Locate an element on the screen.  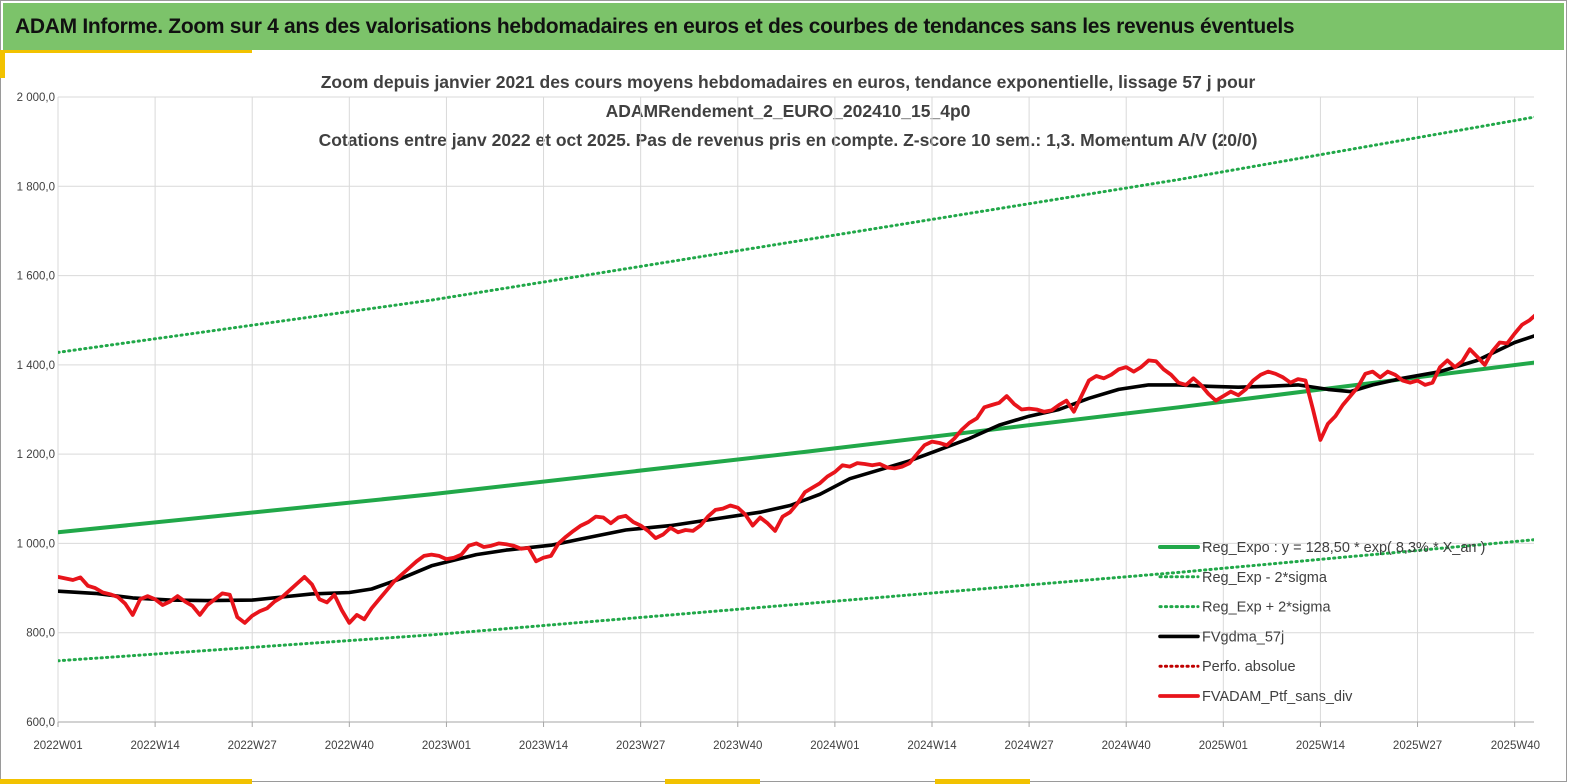
y-tick-label: 1 800,0 is located at coordinates (36, 187).